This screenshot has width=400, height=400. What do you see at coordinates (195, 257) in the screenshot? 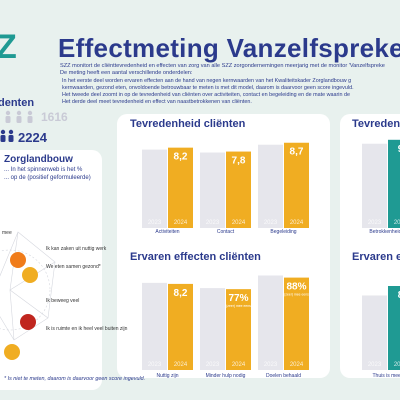
I see `chart-title: Ervaren effecten cliënten` at bounding box center [195, 257].